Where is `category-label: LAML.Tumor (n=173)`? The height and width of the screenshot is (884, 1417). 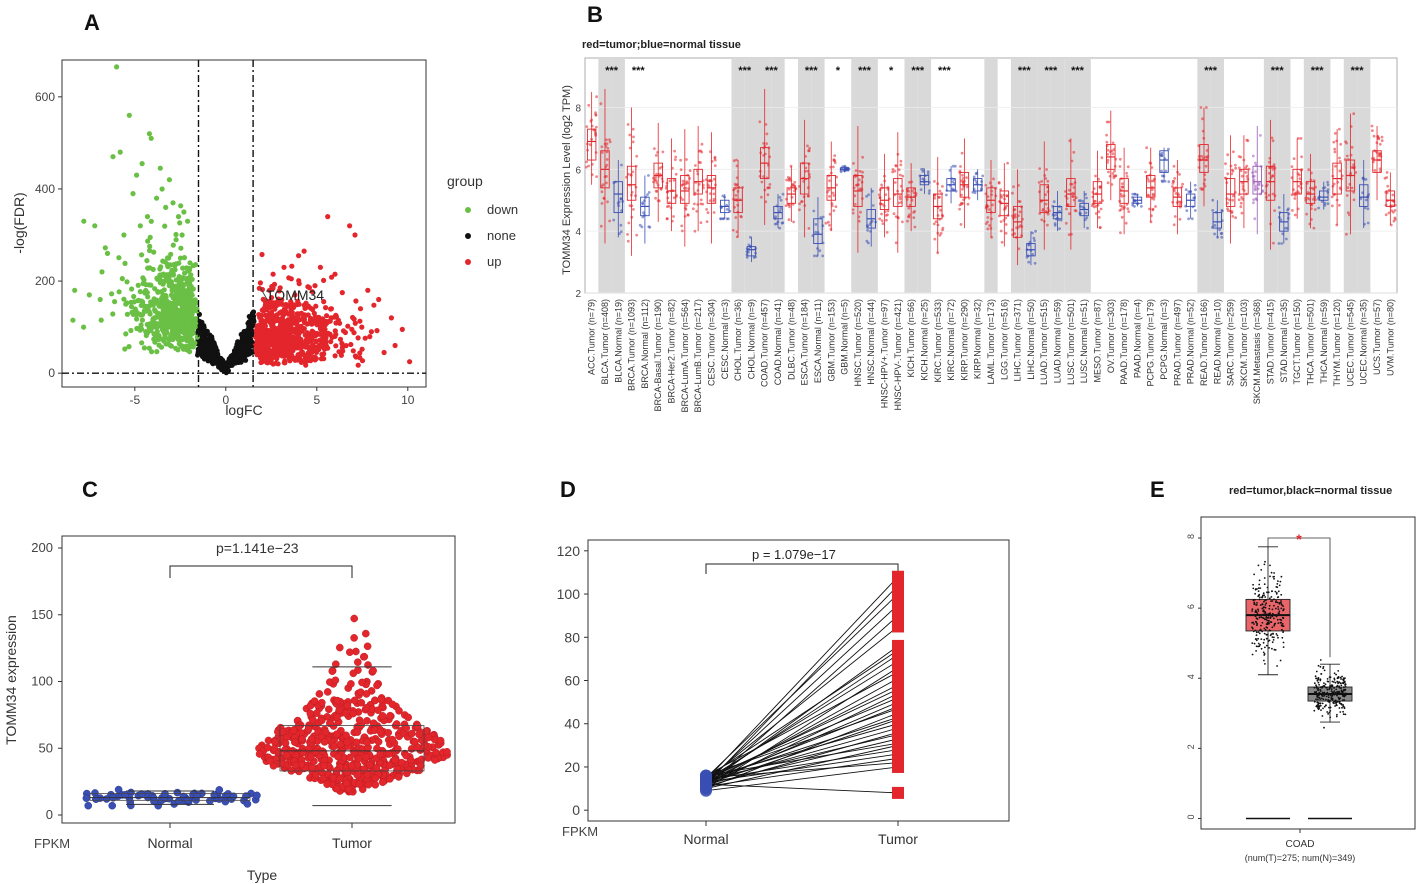
category-label: LAML.Tumor (n=173) is located at coordinates (991, 341).